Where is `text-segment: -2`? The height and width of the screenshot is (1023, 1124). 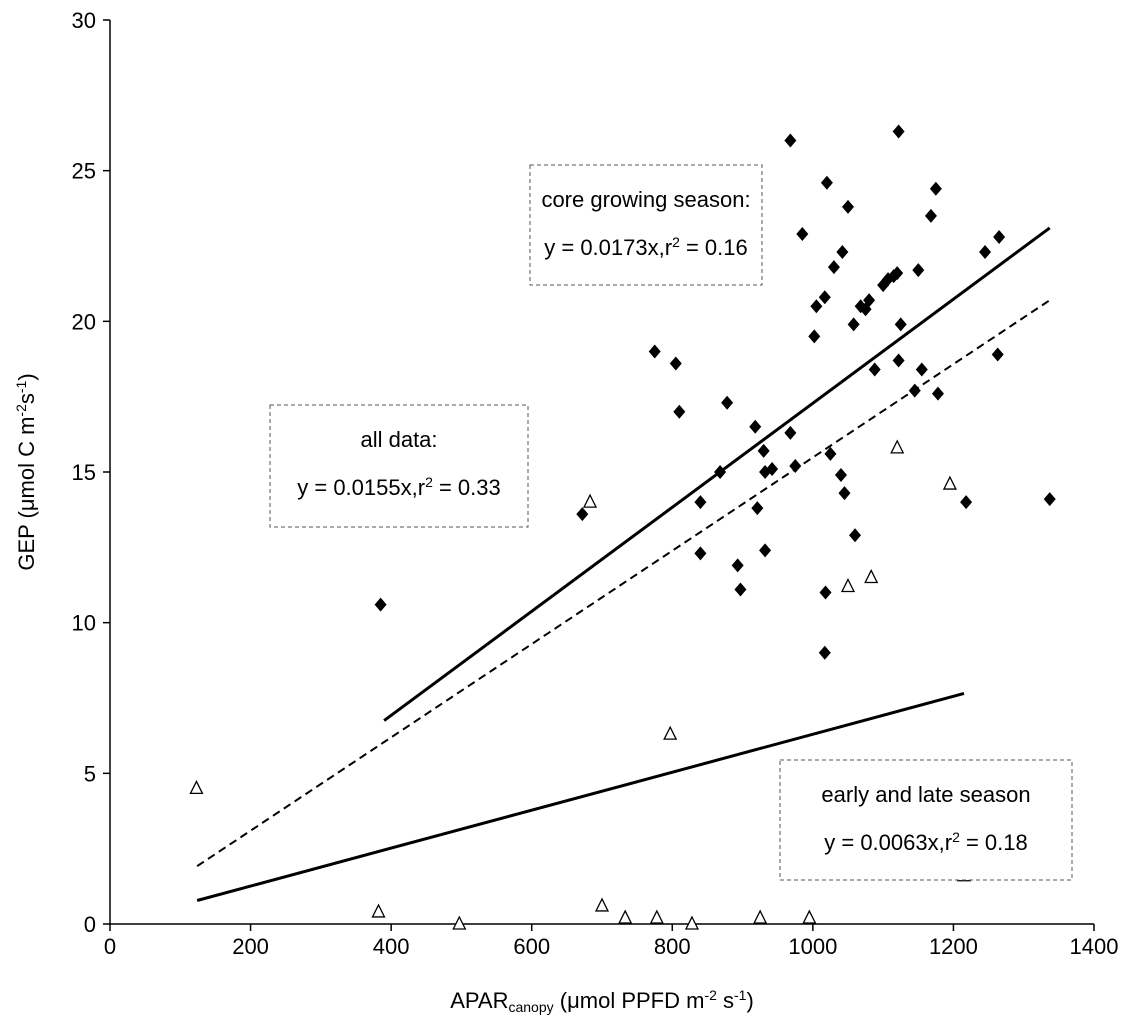 text-segment: -2 is located at coordinates (710, 995).